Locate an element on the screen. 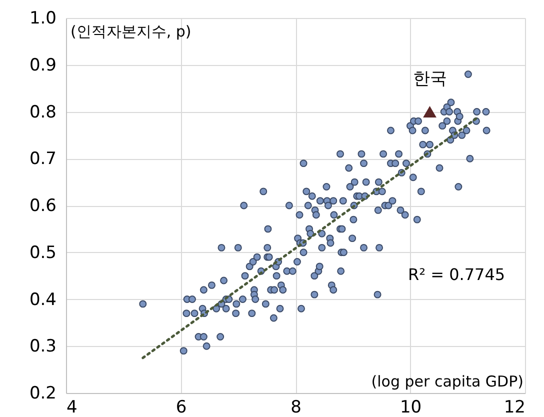 The height and width of the screenshot is (417, 544). annotation: R² = 0.7745 is located at coordinates (457, 274).